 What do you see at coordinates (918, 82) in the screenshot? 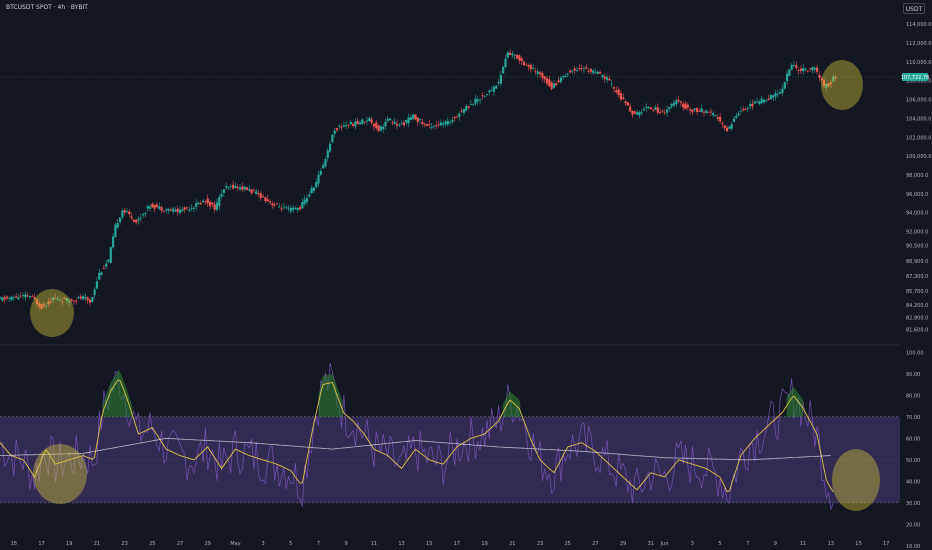
I see `price-tick-label: 108,000.0` at bounding box center [918, 82].